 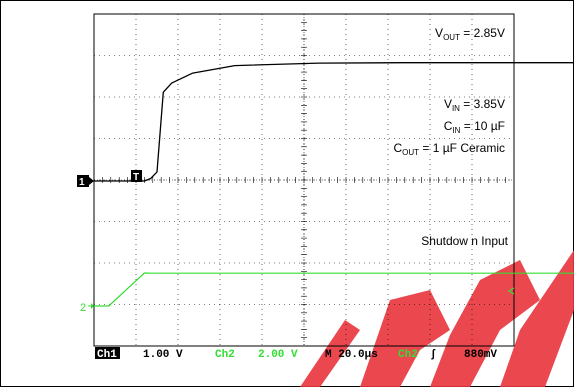 I want to click on trigger-source: Ch2, so click(x=408, y=355).